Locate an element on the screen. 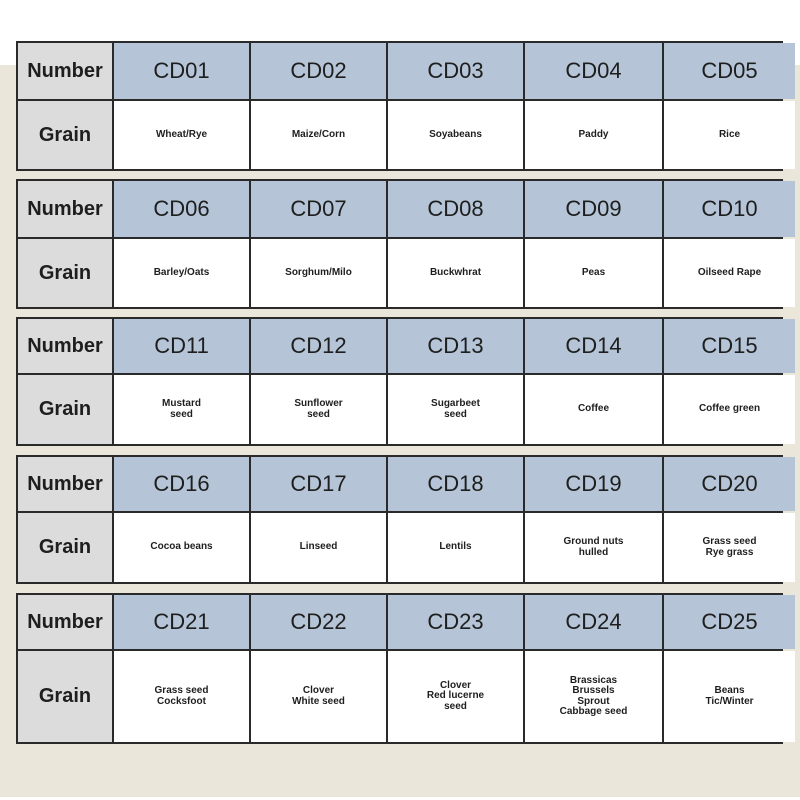  code-cell: CD18 is located at coordinates (455, 484).